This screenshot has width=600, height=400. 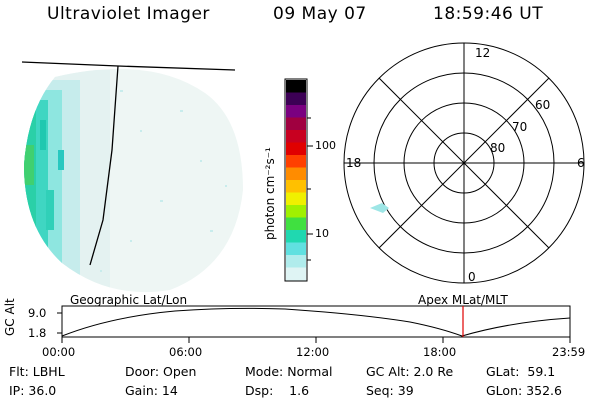 What do you see at coordinates (161, 371) in the screenshot?
I see `door-readout: Door: Open` at bounding box center [161, 371].